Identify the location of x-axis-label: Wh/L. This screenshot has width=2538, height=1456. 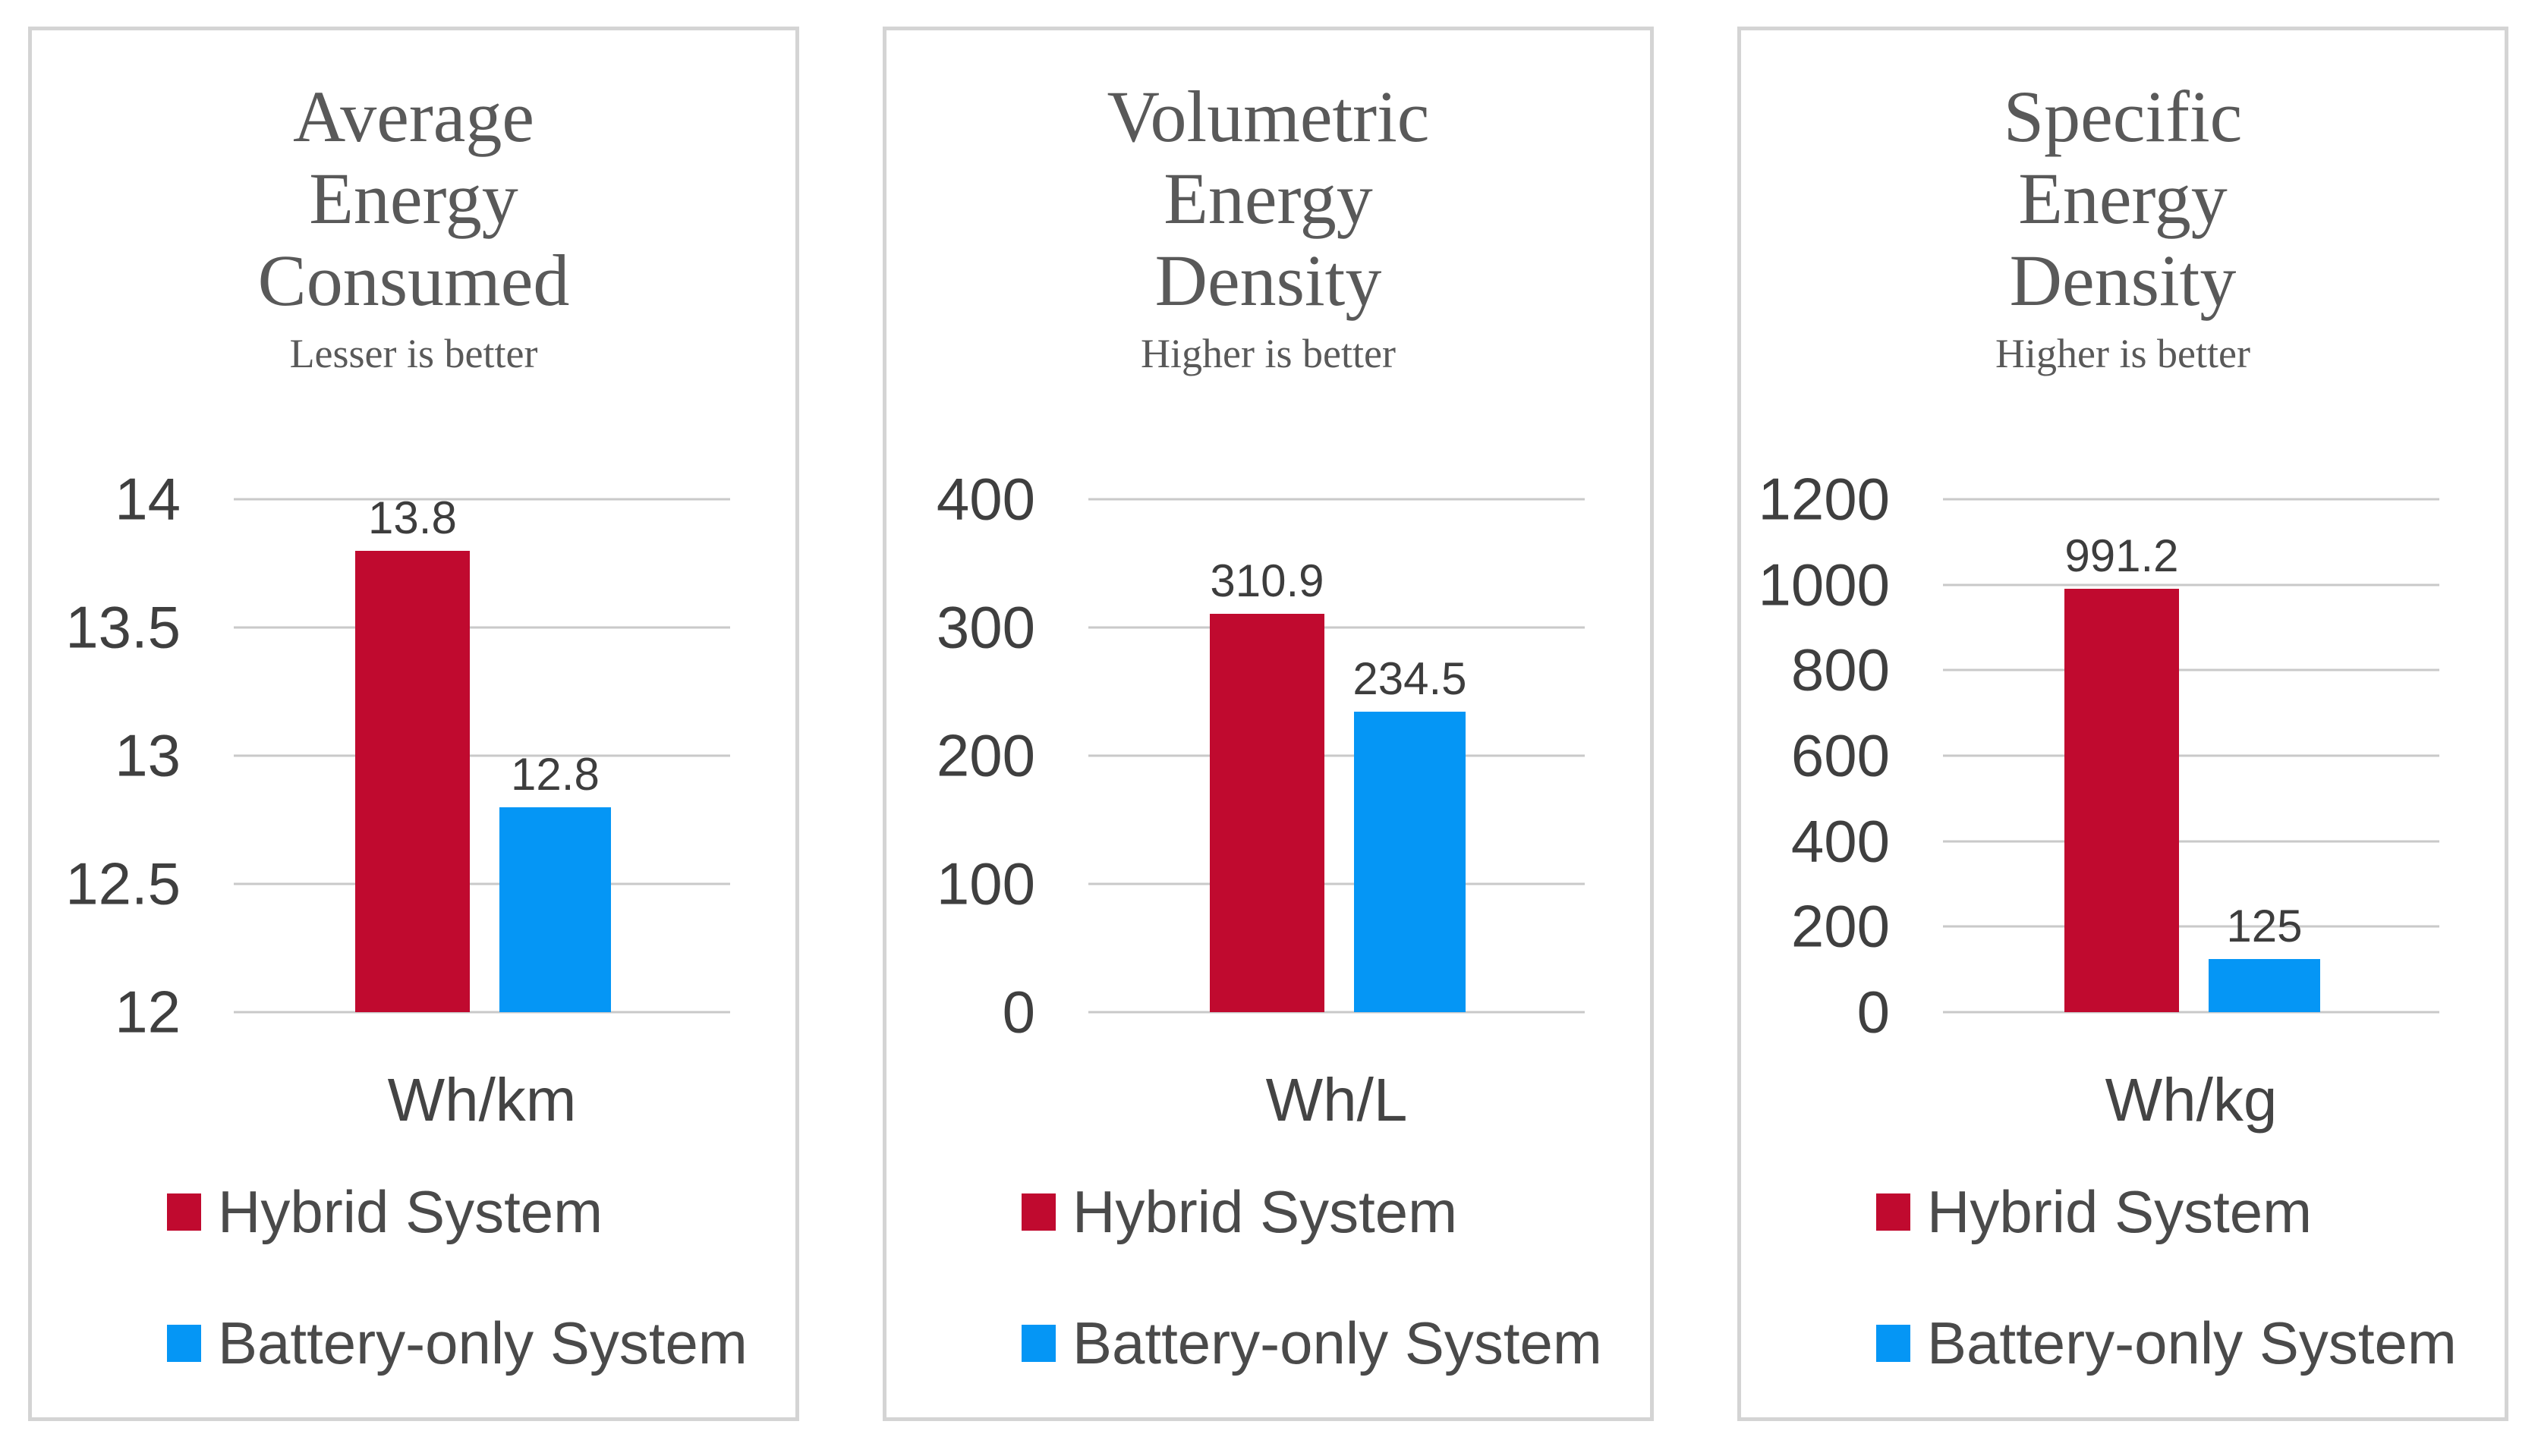
(1336, 1100).